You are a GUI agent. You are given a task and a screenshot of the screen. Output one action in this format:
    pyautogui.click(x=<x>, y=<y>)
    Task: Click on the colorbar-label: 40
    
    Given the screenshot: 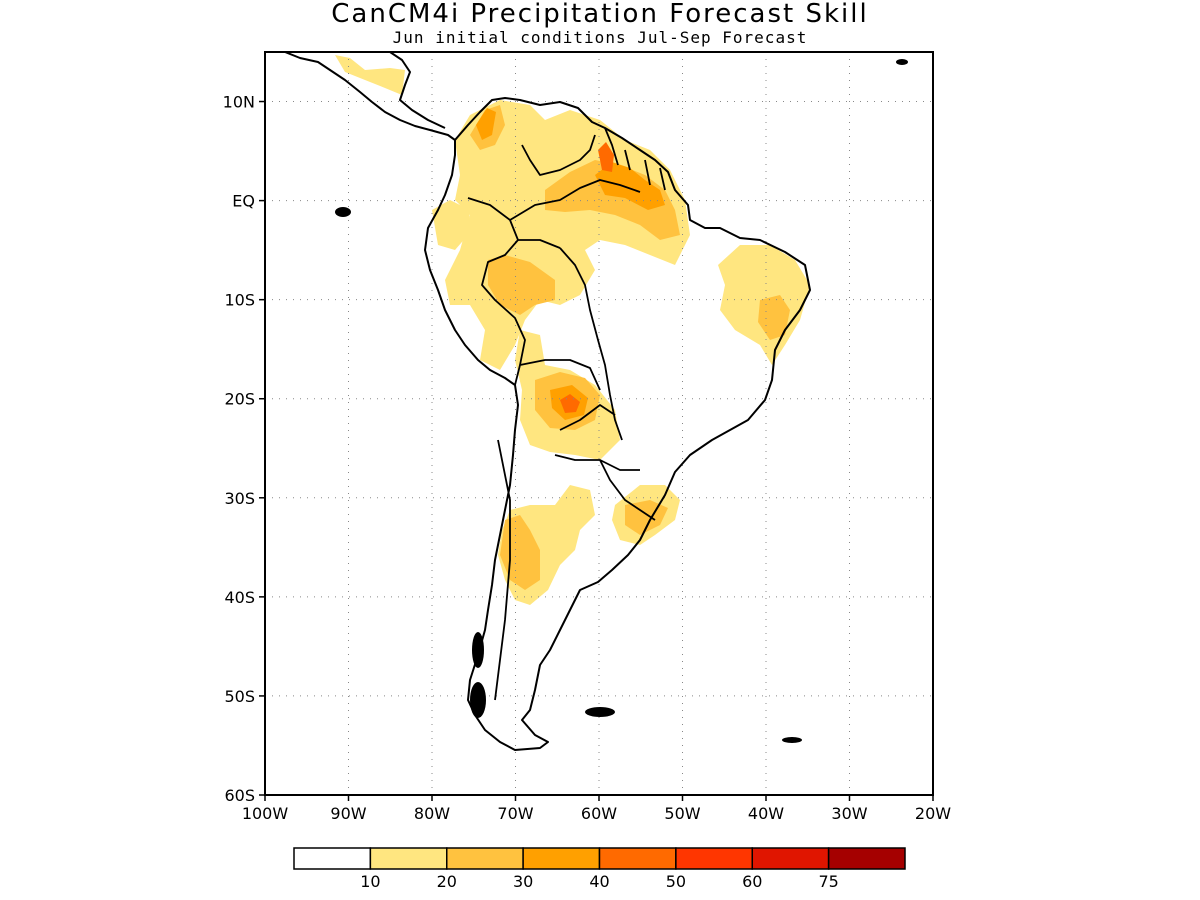 What is the action you would take?
    pyautogui.click(x=599, y=881)
    